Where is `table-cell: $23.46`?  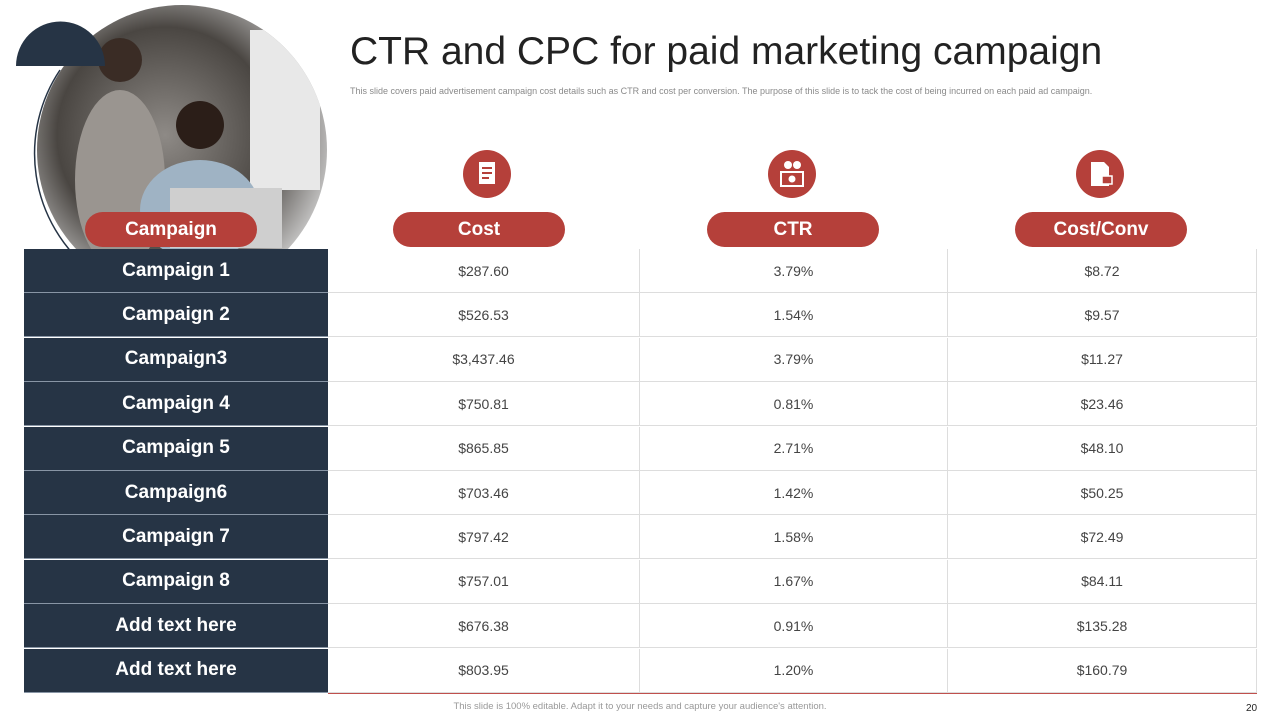 table-cell: $23.46 is located at coordinates (1102, 404).